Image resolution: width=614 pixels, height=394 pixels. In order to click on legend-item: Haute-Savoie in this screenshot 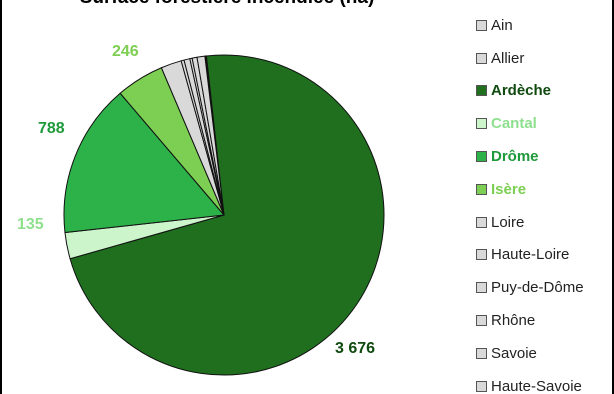, I will do `click(530, 382)`.